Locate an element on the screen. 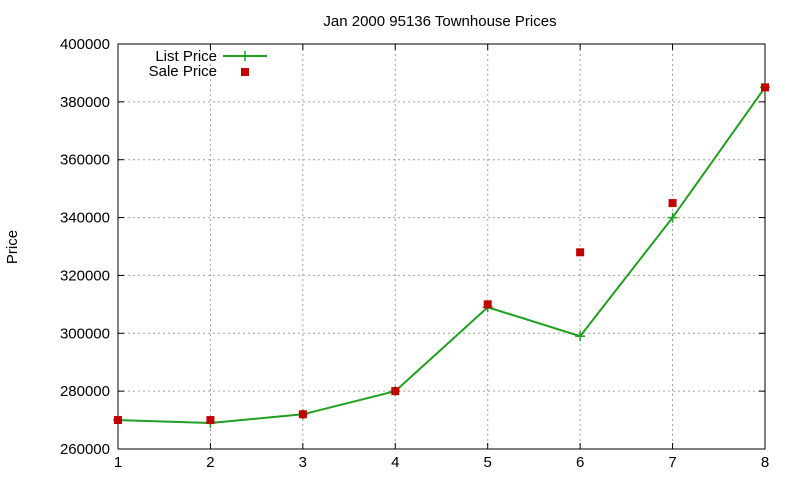 The width and height of the screenshot is (800, 480). y-tick-label: 280000 is located at coordinates (85, 391).